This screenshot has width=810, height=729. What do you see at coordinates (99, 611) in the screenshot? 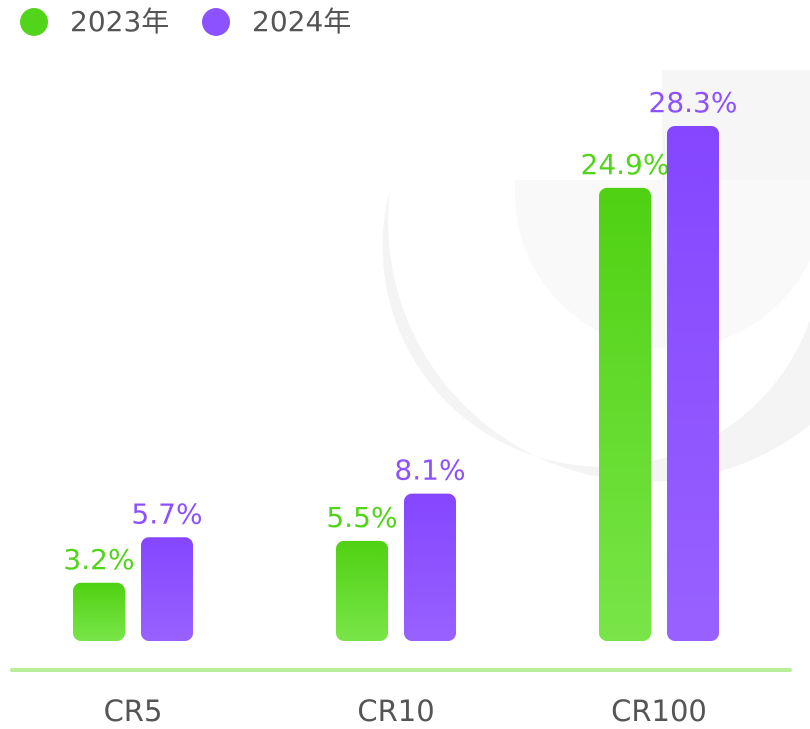
I see `bar-cr5-2023` at bounding box center [99, 611].